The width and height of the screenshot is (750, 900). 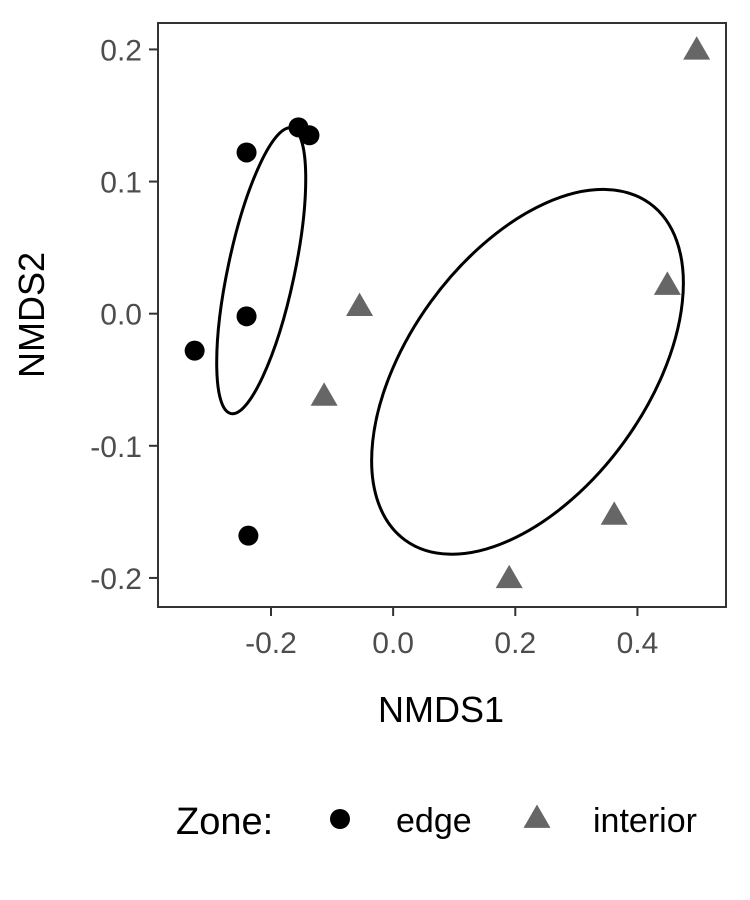 I want to click on y-tick-label: 0.0, so click(x=121, y=315).